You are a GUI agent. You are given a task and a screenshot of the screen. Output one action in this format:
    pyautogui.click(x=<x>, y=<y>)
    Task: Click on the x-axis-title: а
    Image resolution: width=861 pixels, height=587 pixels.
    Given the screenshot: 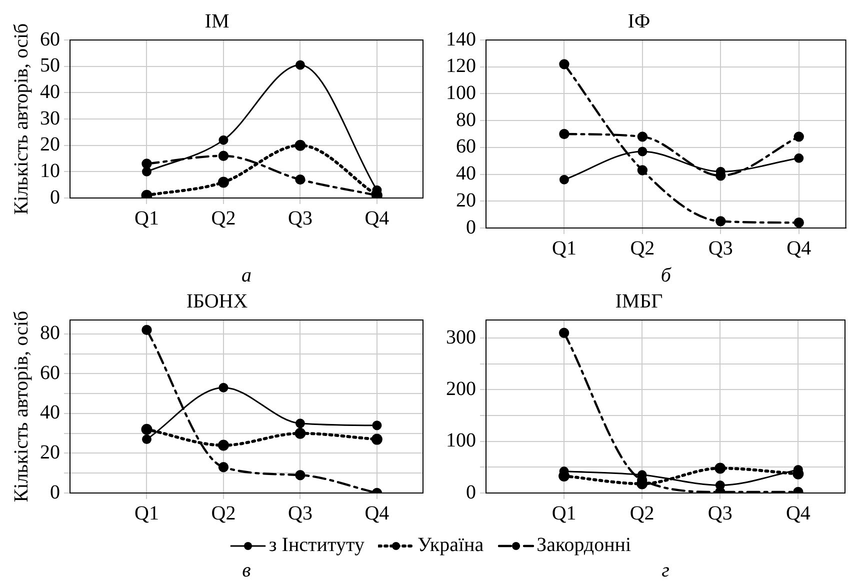 What is the action you would take?
    pyautogui.click(x=247, y=275)
    